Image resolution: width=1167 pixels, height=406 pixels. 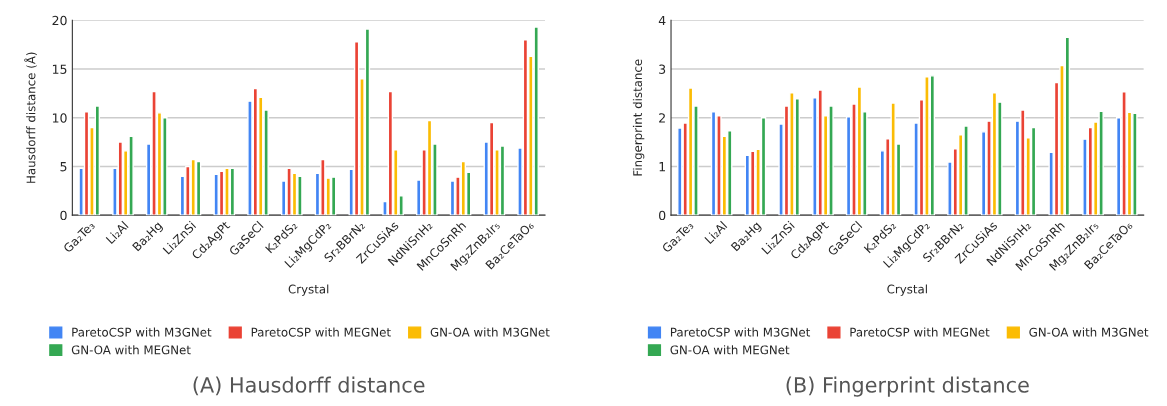 I want to click on y-tick-label: 4, so click(x=662, y=20).